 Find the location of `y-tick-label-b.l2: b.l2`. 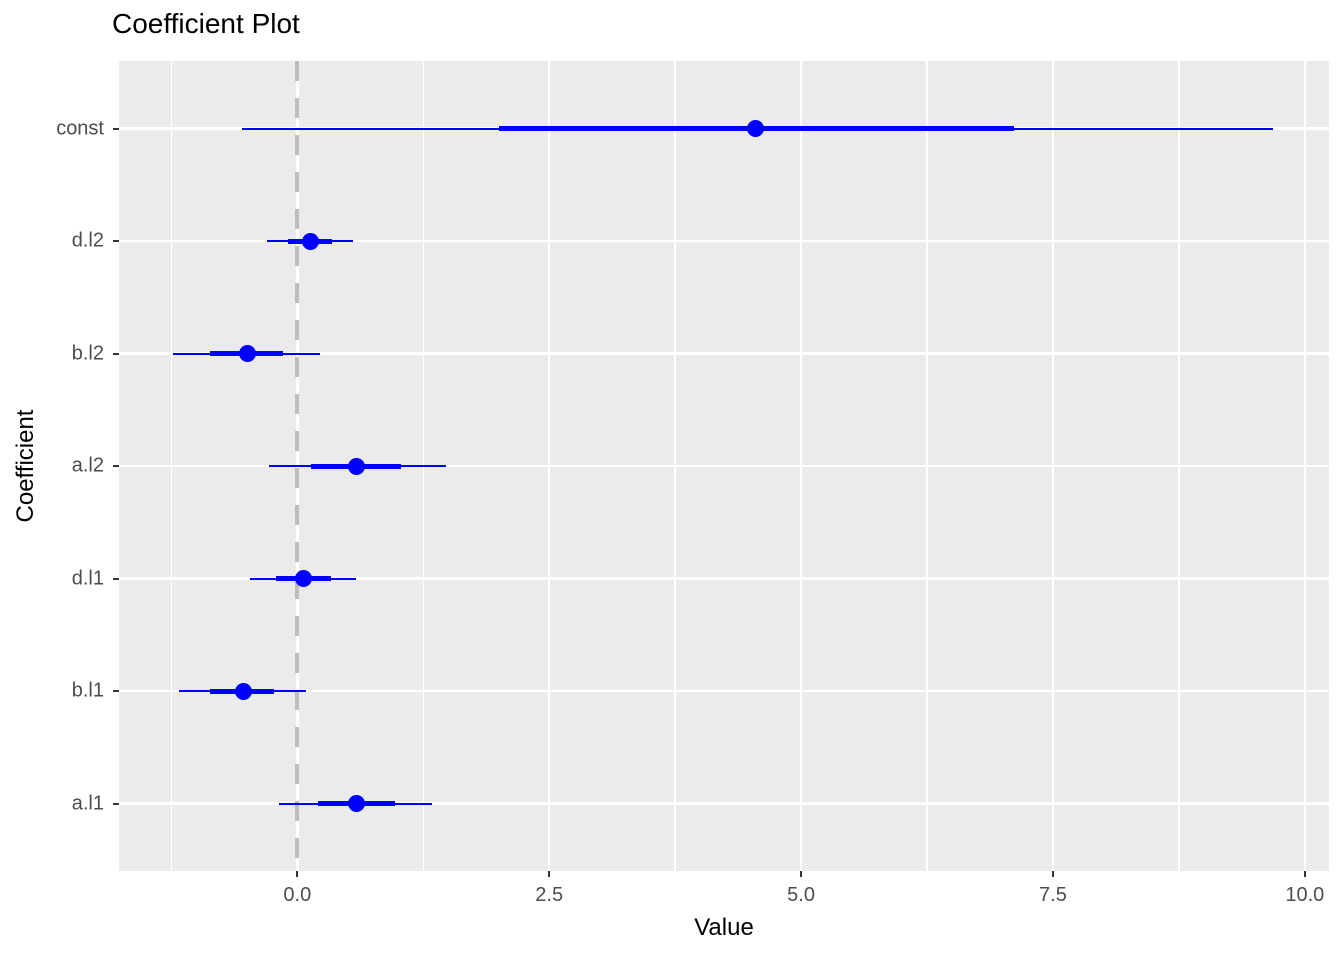

y-tick-label-b.l2: b.l2 is located at coordinates (87, 353).